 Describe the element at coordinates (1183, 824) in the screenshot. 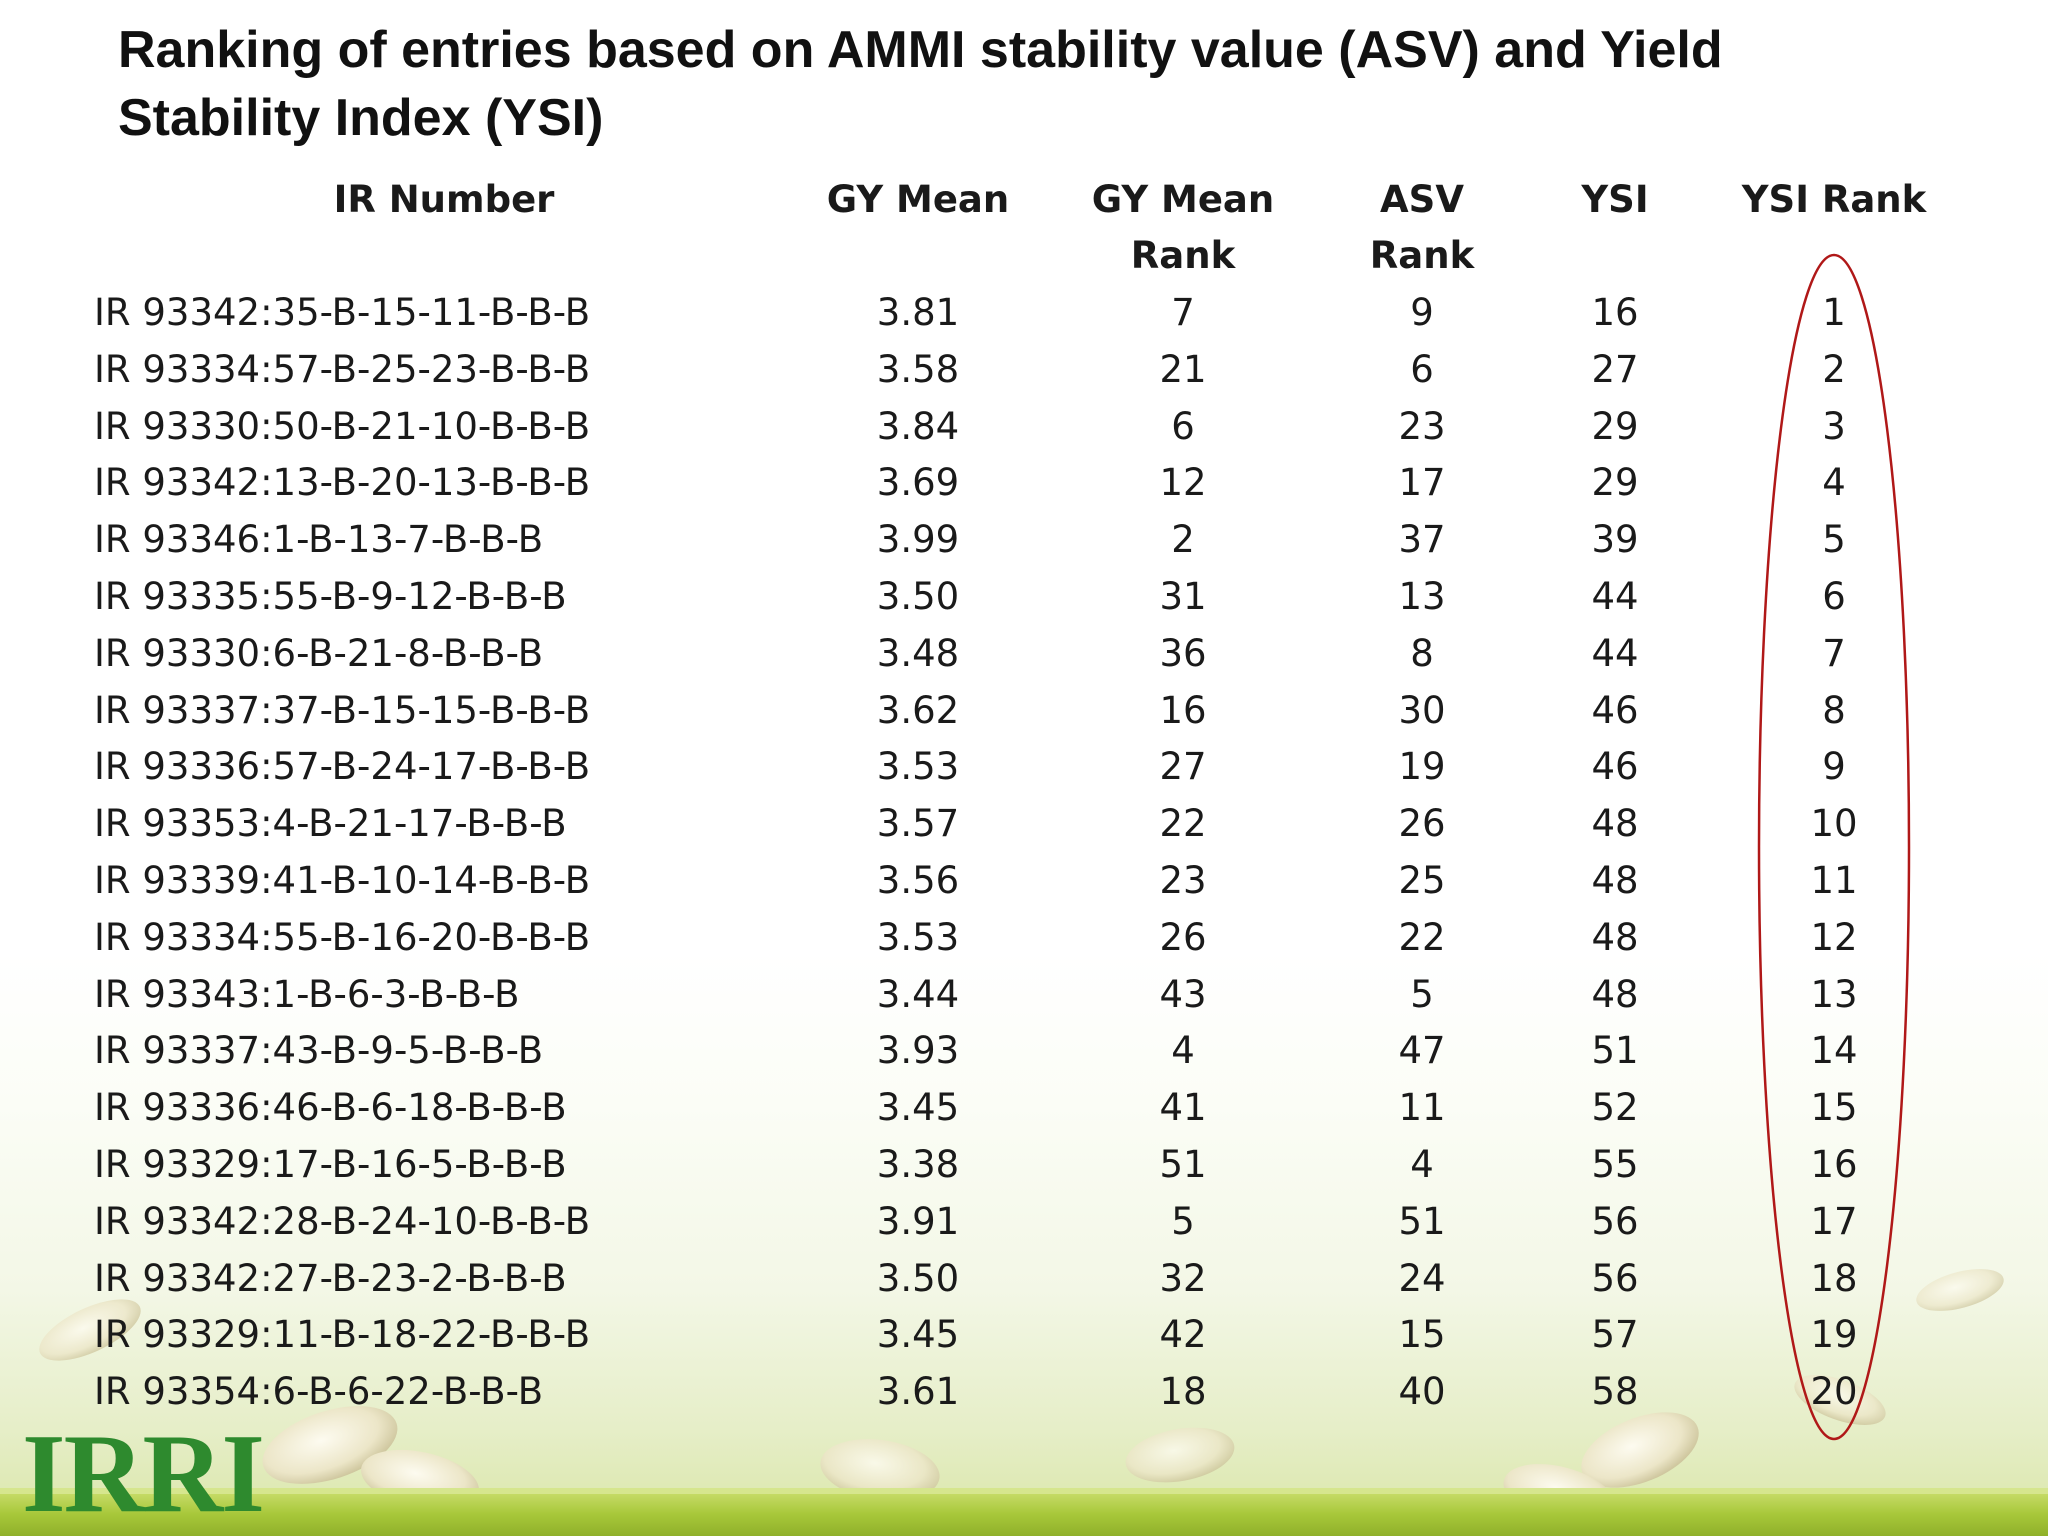

I see `gy-mean-rank-cell: 22` at that location.